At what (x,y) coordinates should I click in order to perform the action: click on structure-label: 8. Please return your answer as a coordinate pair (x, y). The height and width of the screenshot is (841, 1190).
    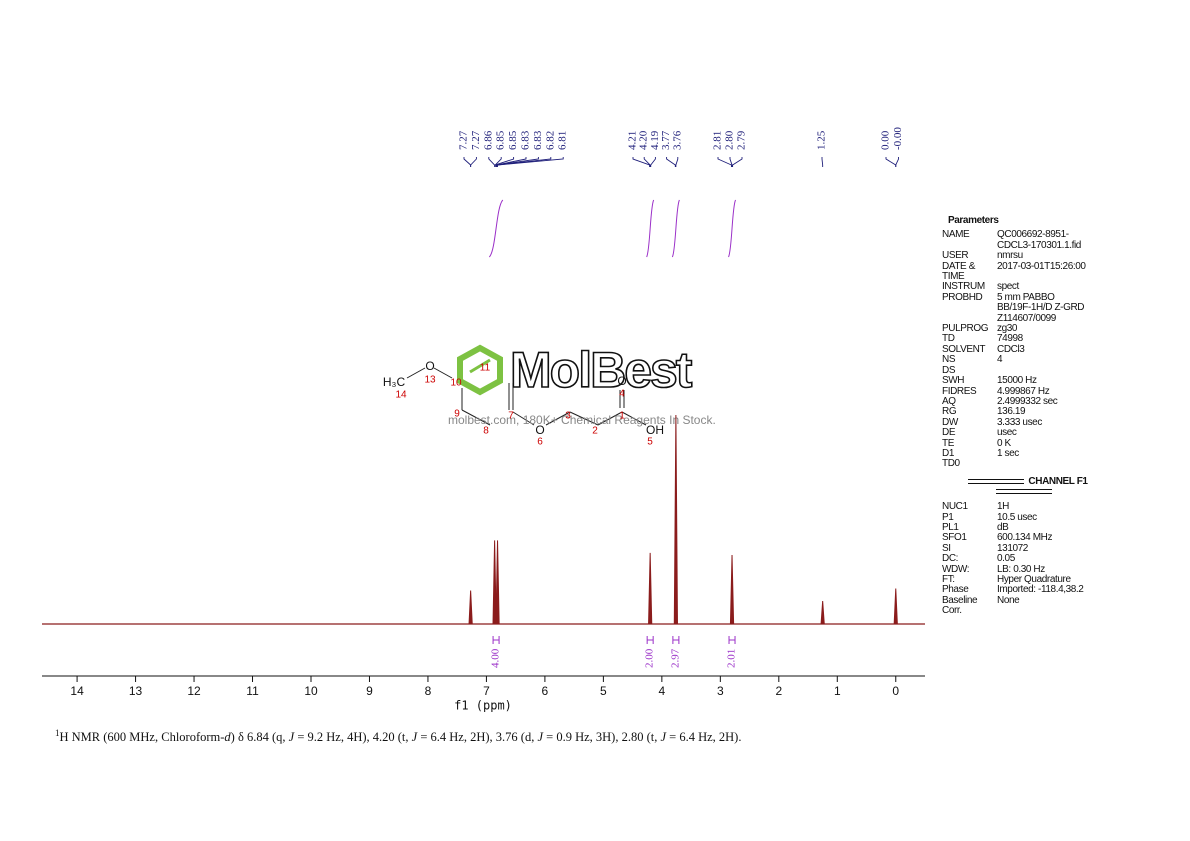
    Looking at the image, I should click on (486, 431).